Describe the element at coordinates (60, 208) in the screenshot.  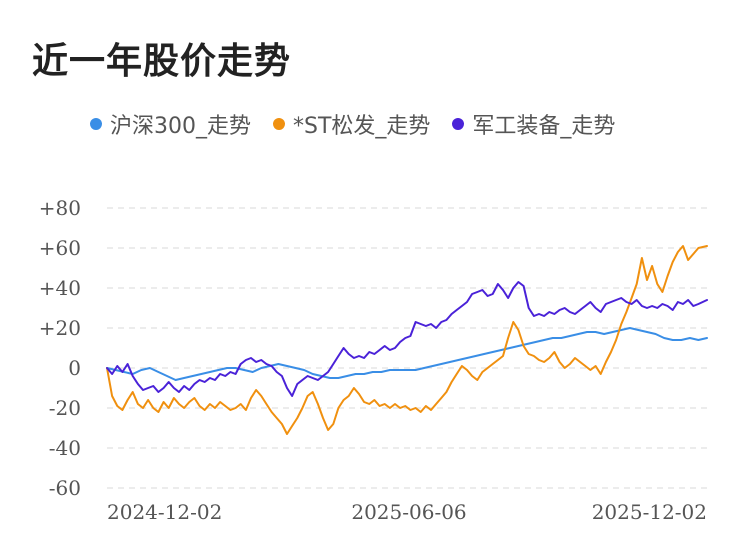
I see `y-tick-label: +80` at that location.